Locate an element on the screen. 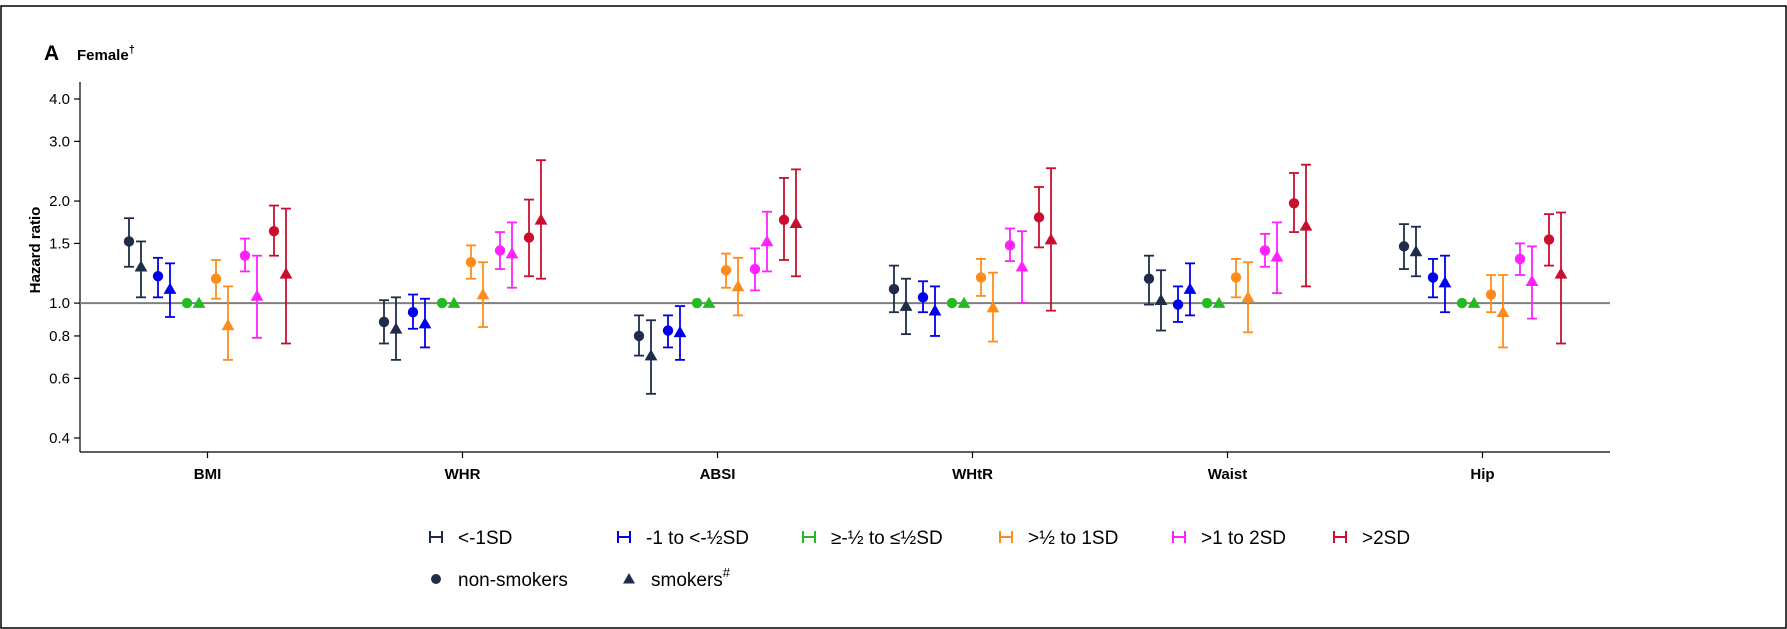 The height and width of the screenshot is (629, 1787). point-hip-gthalf-to-1sd-non-smokers is located at coordinates (1491, 294).